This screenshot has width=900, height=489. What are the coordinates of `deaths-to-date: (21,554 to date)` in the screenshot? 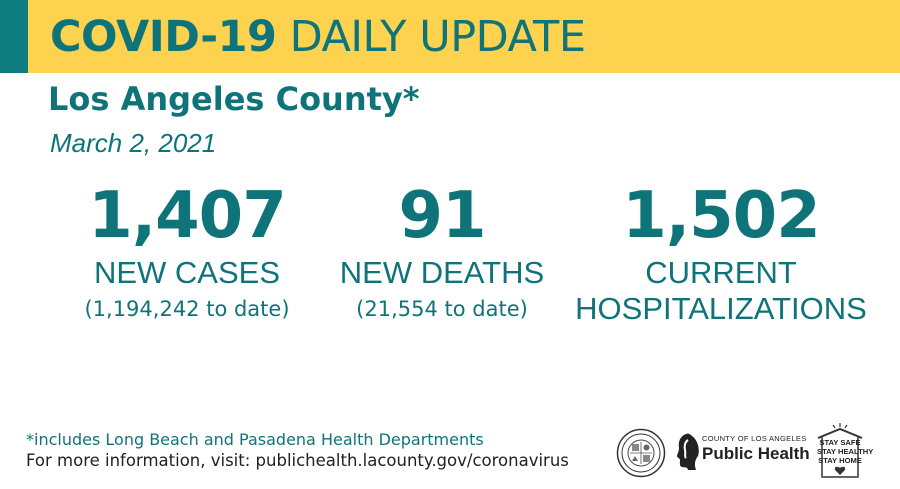 It's located at (442, 309).